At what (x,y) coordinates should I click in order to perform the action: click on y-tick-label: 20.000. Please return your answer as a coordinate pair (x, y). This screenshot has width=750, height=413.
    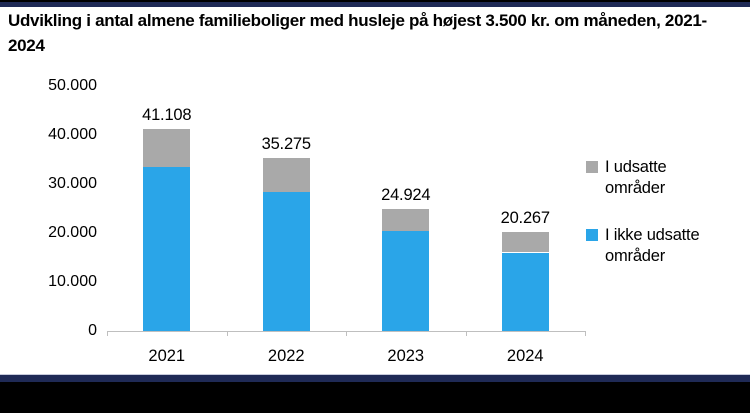
    Looking at the image, I should click on (72, 232).